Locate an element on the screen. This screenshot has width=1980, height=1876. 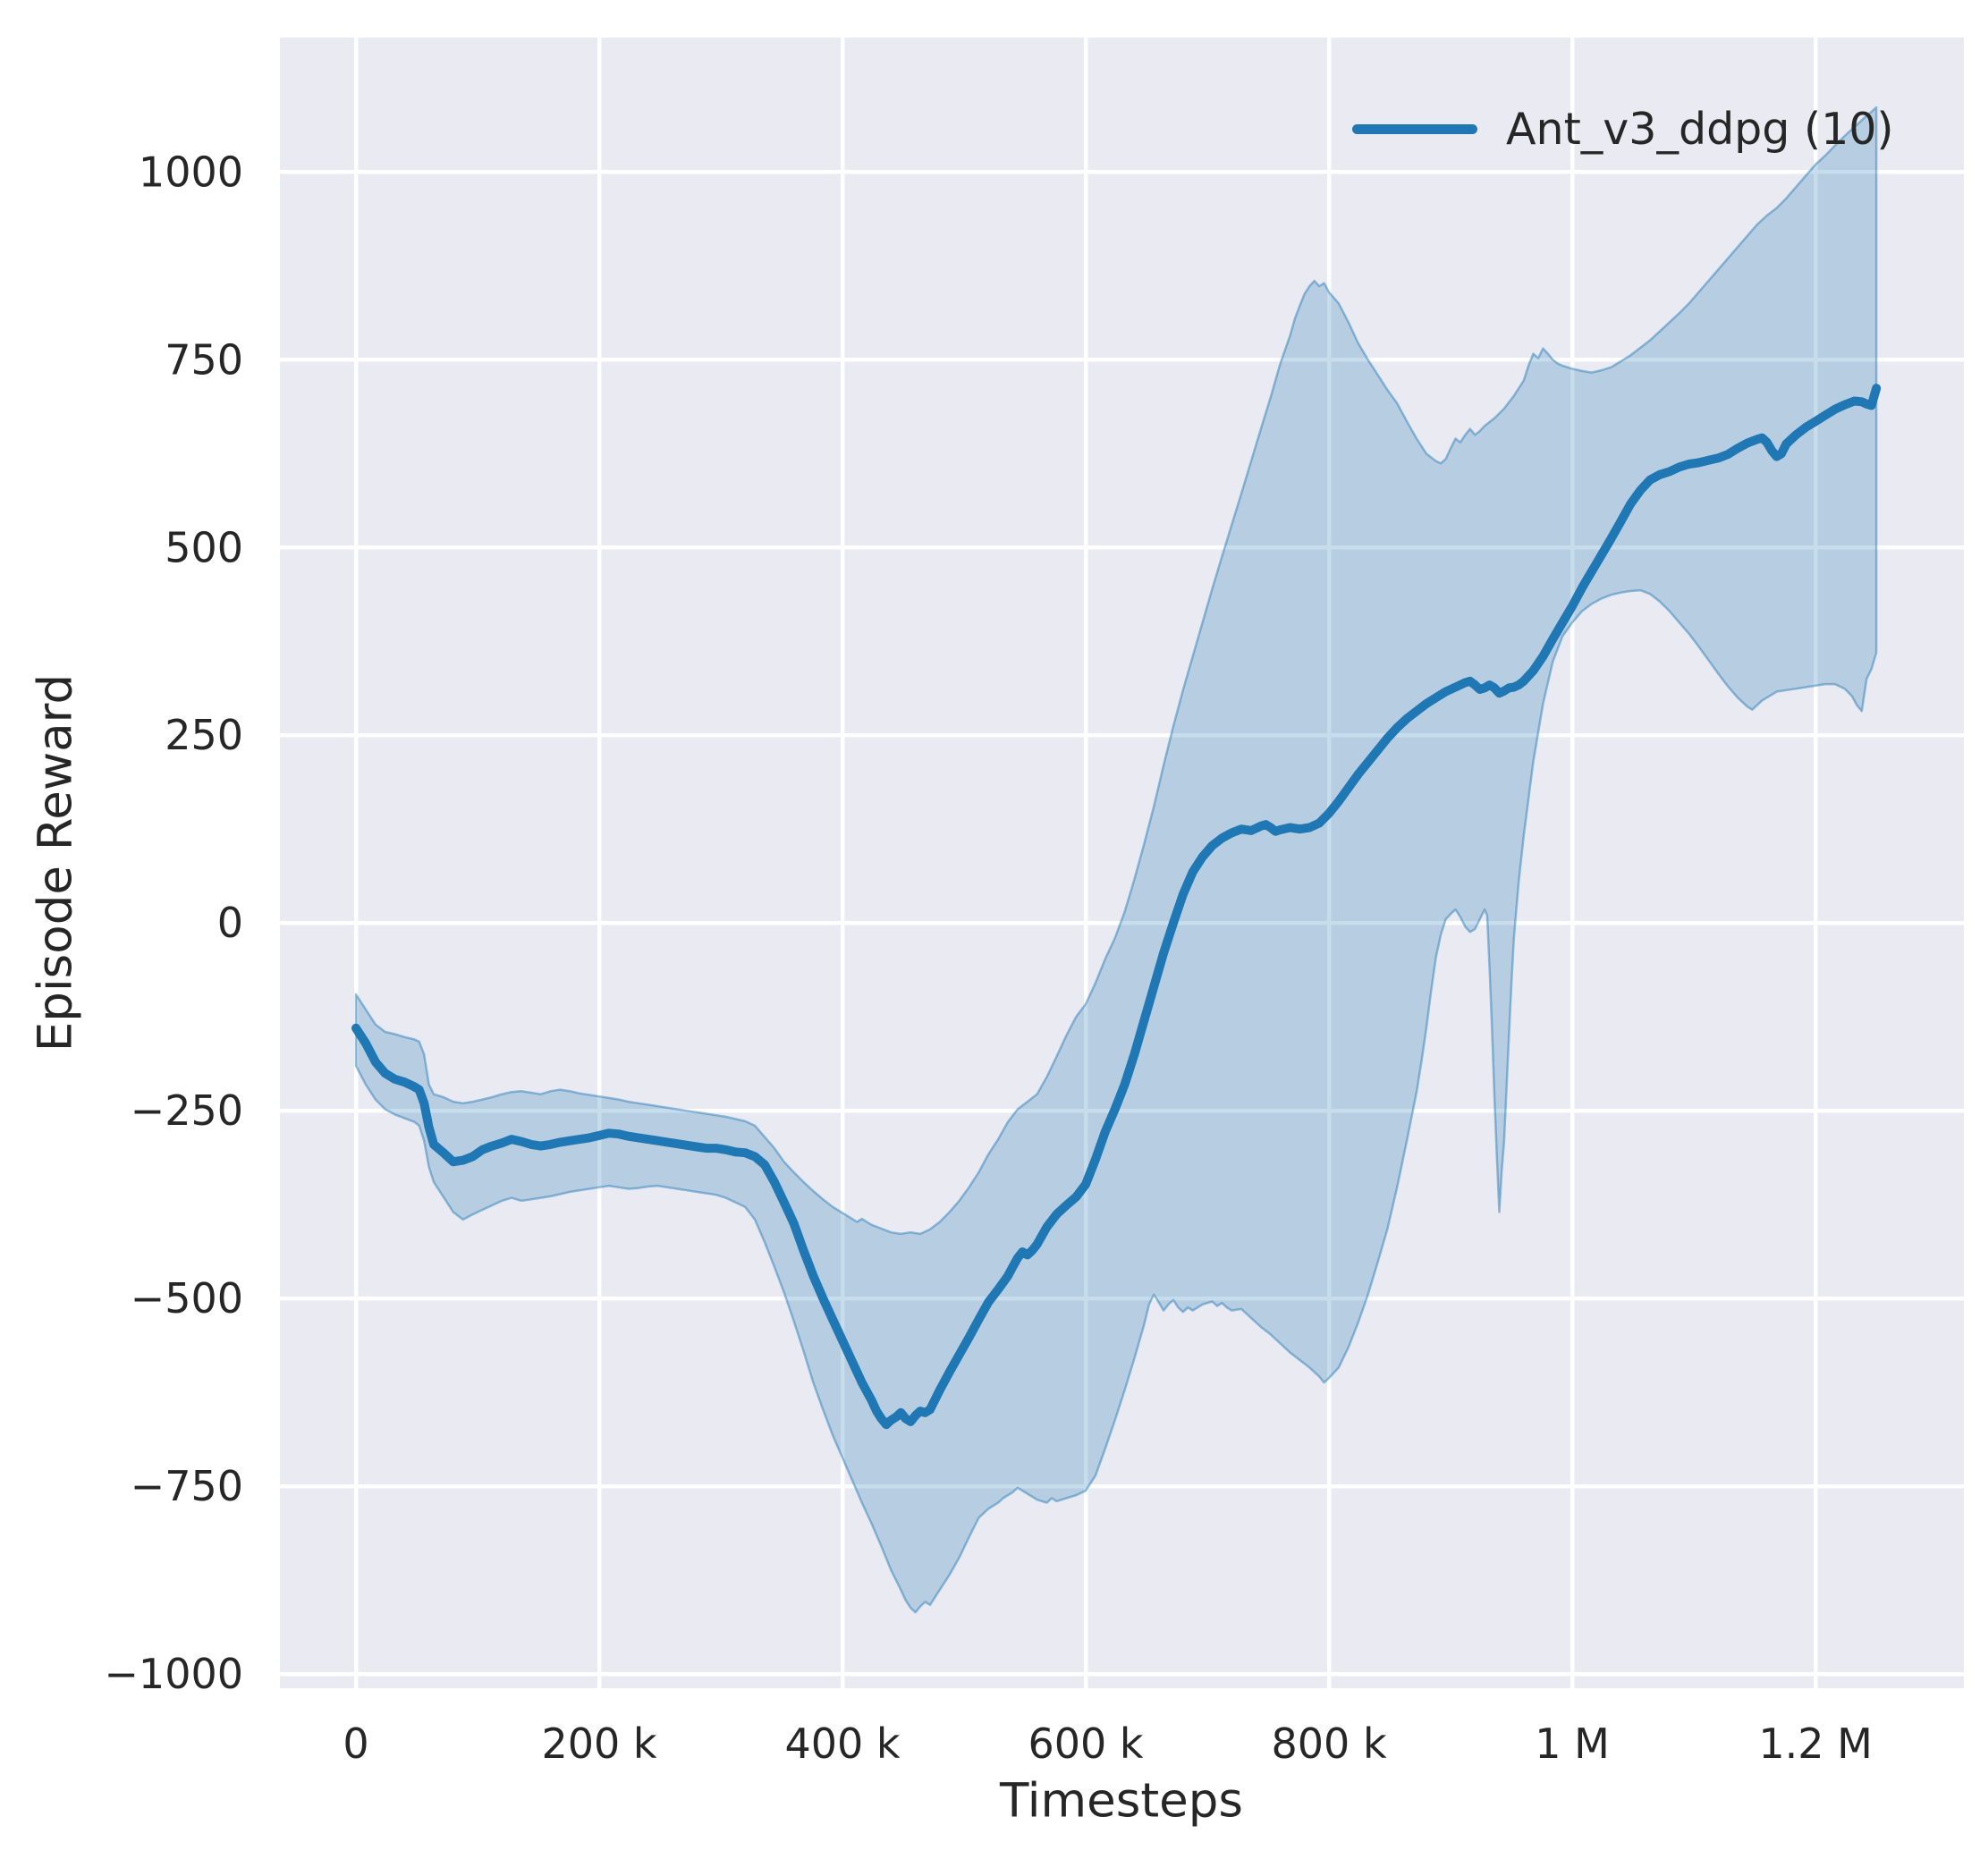
x-tick-label: 1.2 M is located at coordinates (1815, 1744).